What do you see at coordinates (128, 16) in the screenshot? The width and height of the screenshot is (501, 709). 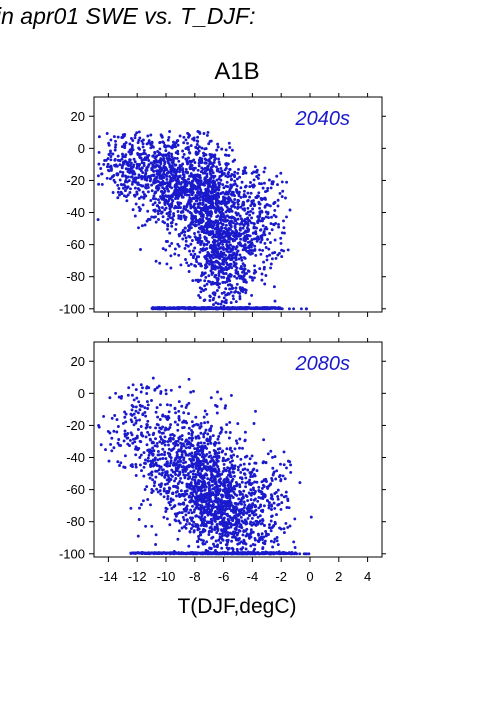 I see `page-title: in apr01 SWE vs. T_DJF:` at bounding box center [128, 16].